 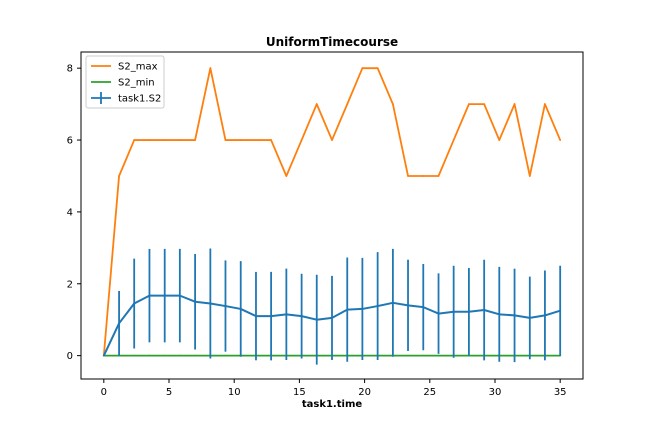 What do you see at coordinates (495, 392) in the screenshot?
I see `x-tick-label: 30` at bounding box center [495, 392].